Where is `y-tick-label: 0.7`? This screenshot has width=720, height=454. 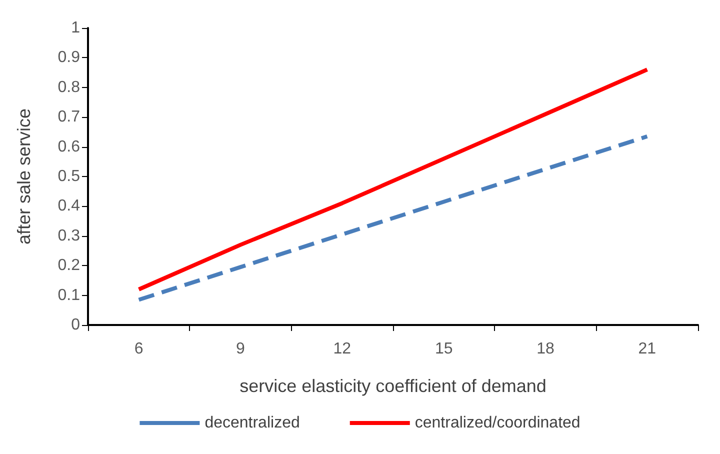
y-tick-label: 0.7 is located at coordinates (69, 117).